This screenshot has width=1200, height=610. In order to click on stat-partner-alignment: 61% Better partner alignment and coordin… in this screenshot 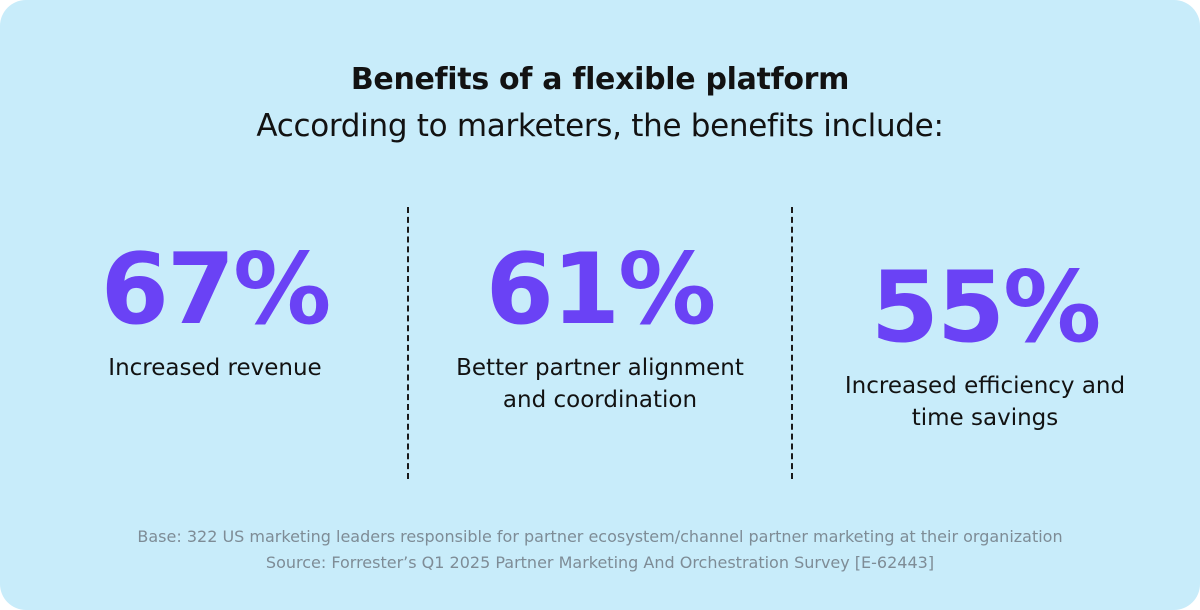, I will do `click(600, 328)`.